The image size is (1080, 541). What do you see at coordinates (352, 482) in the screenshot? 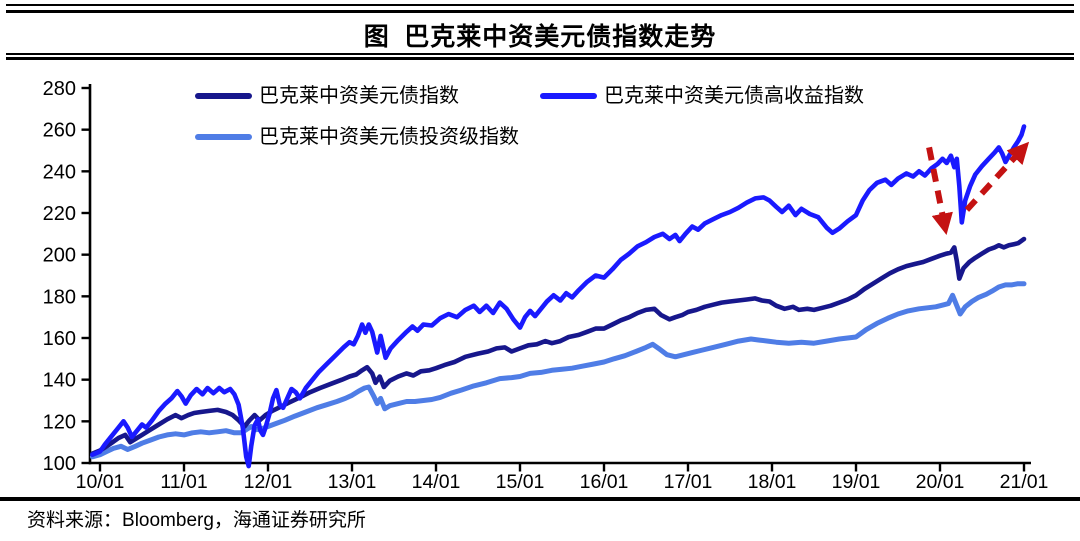
I see `x-tick-label: 13/01` at bounding box center [352, 482].